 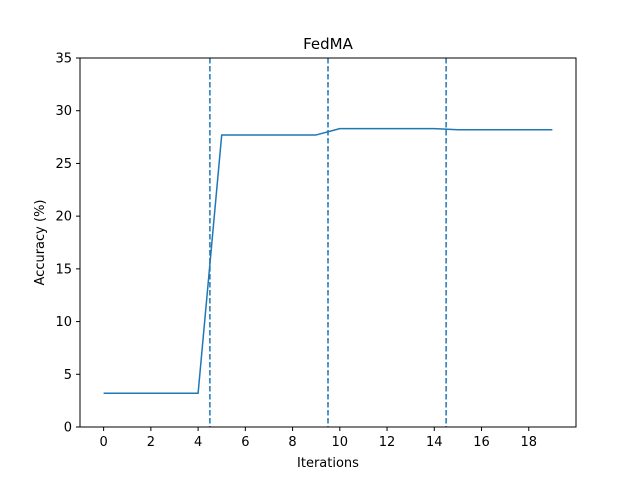 I want to click on x-tick-label: 18, so click(x=528, y=442).